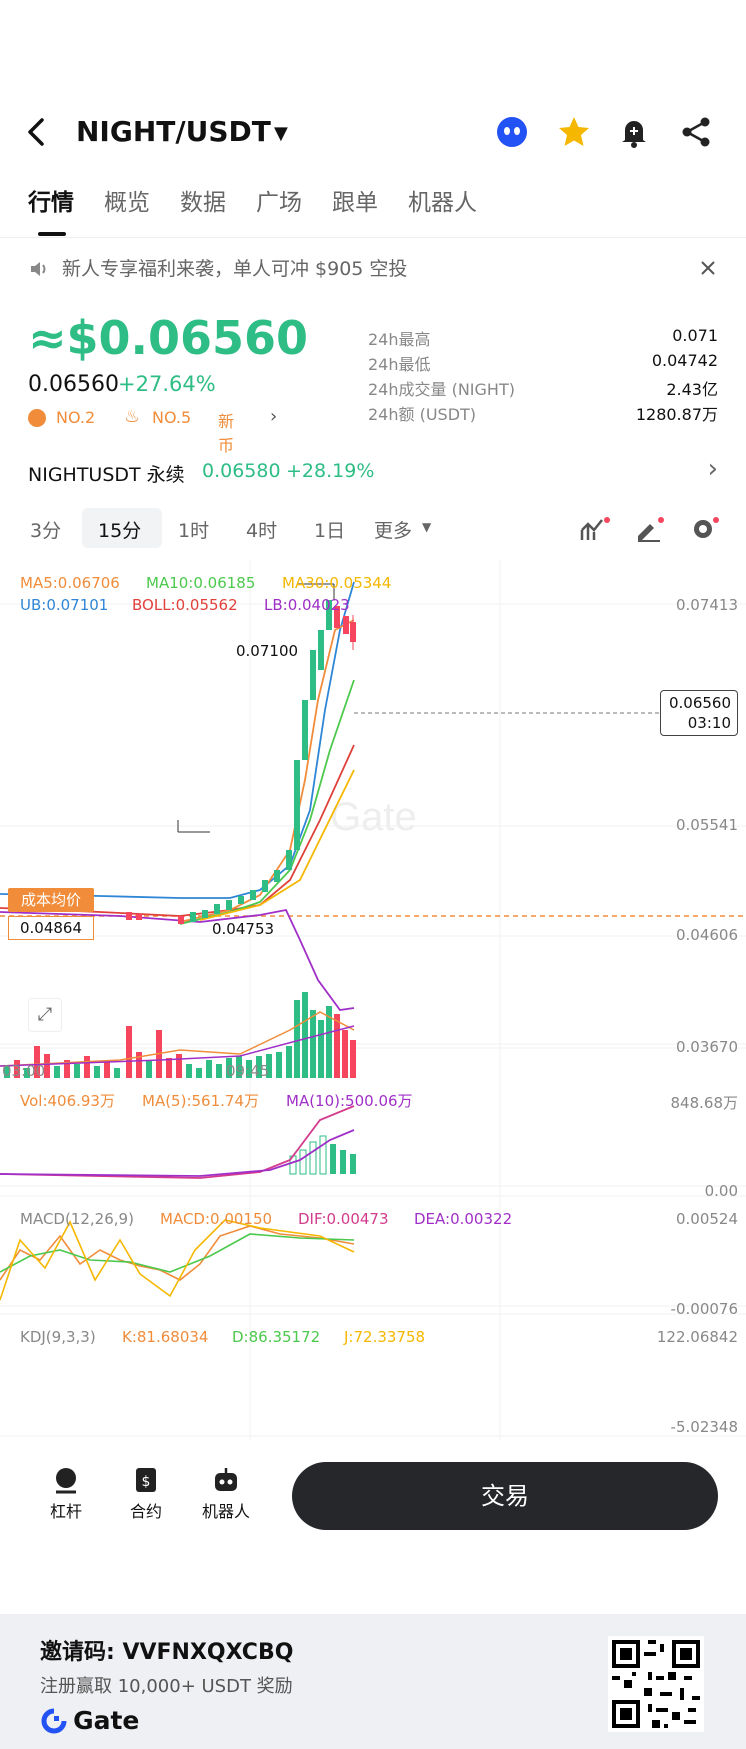  I want to click on back-icon, so click(40, 132).